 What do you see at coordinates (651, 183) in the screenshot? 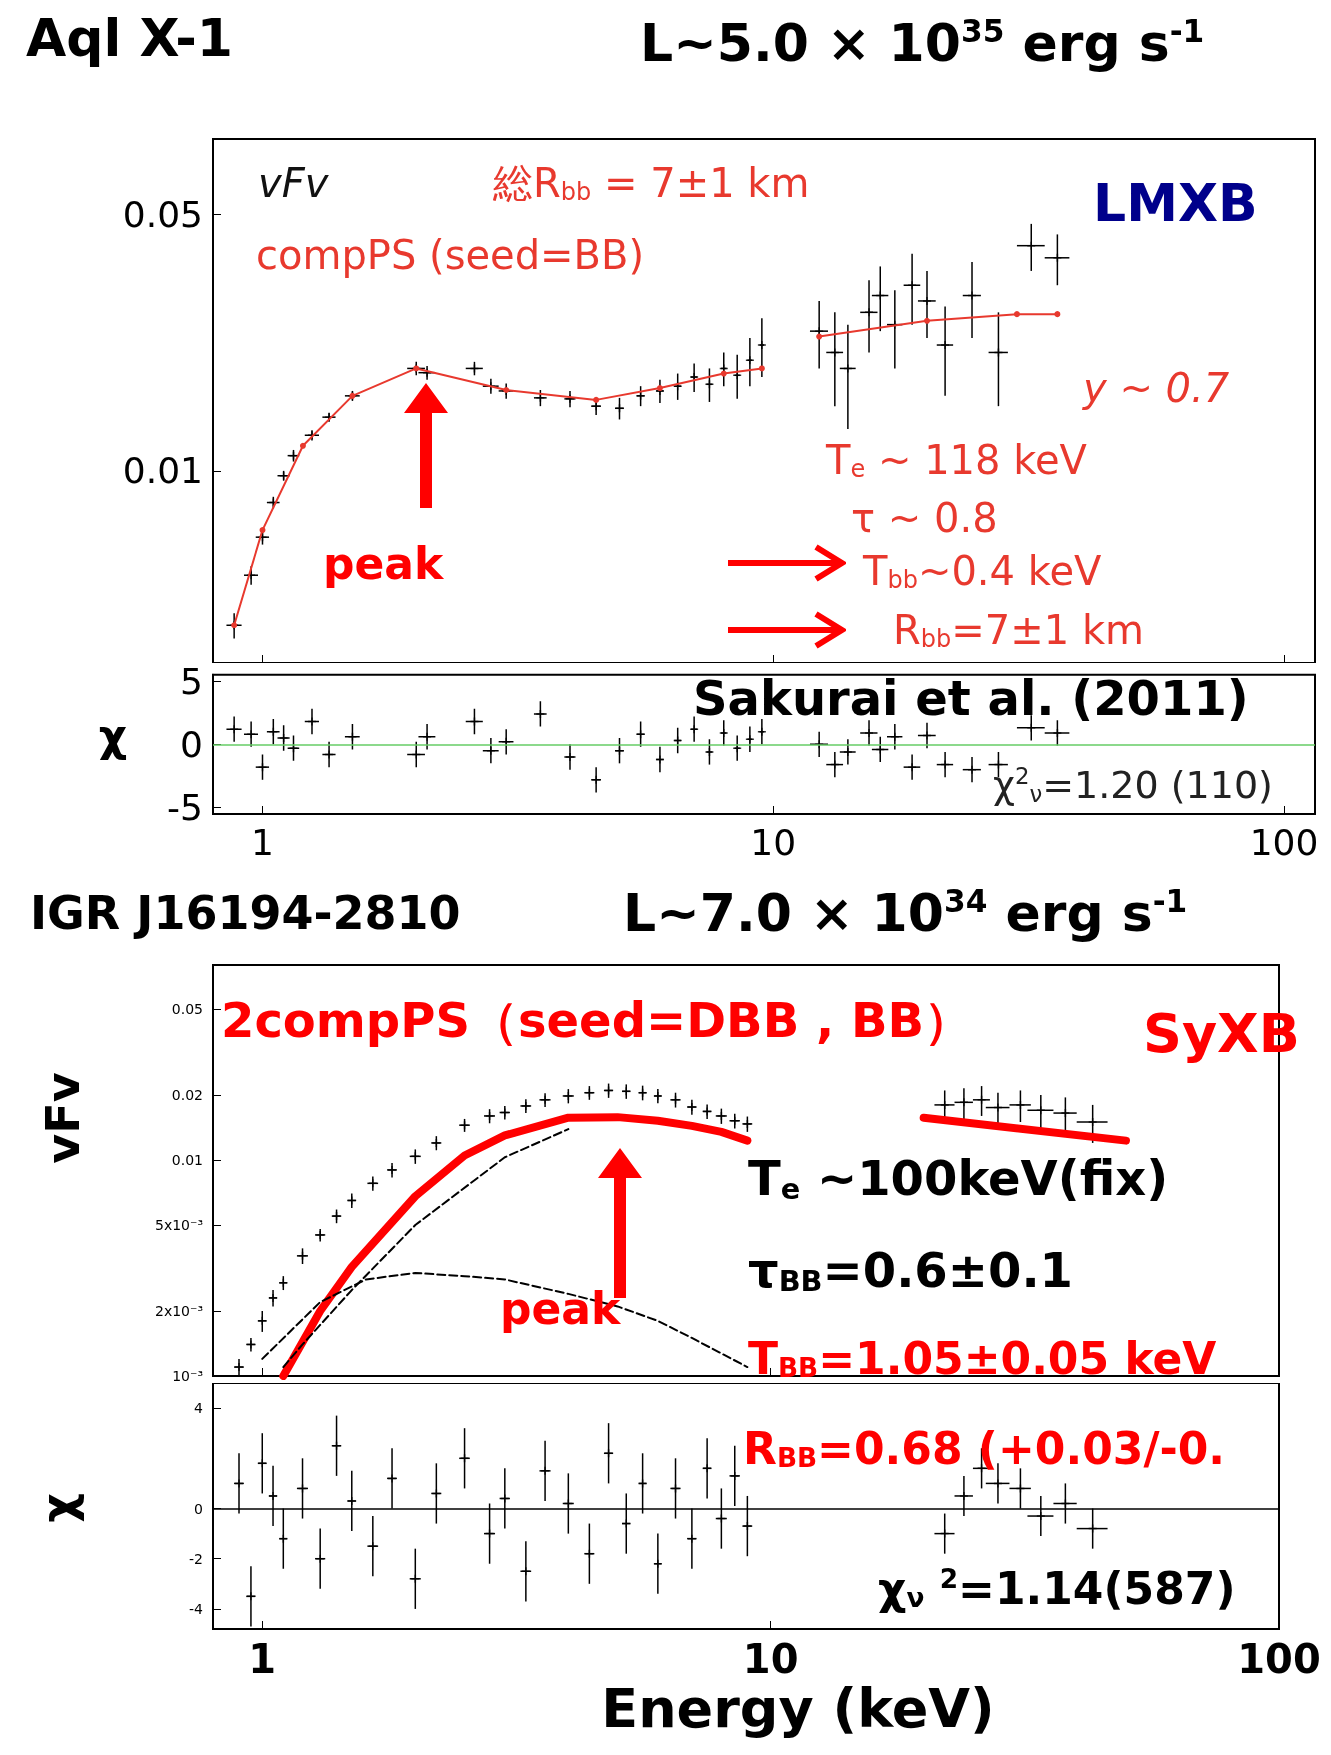
I see `annotation: 総Rbb = 7±1 km` at bounding box center [651, 183].